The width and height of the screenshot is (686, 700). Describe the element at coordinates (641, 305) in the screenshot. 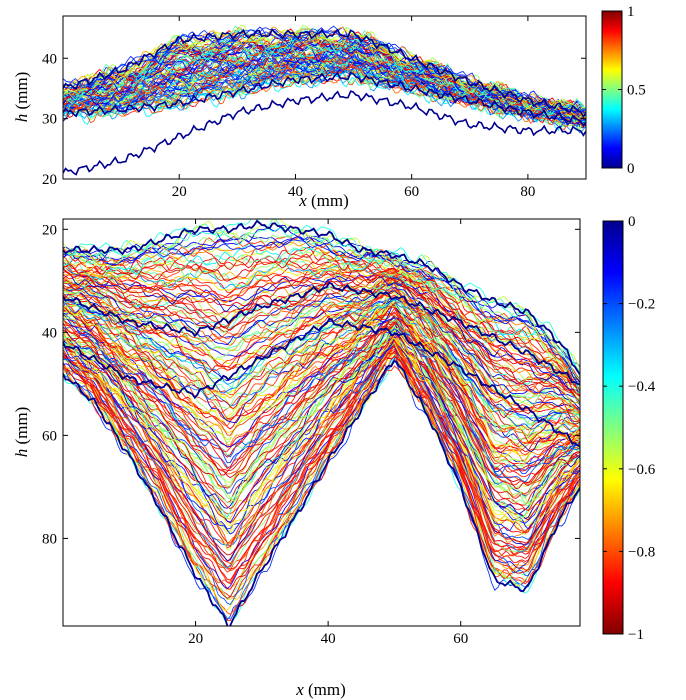

I see `colorbar-tick-label: −0.2` at that location.